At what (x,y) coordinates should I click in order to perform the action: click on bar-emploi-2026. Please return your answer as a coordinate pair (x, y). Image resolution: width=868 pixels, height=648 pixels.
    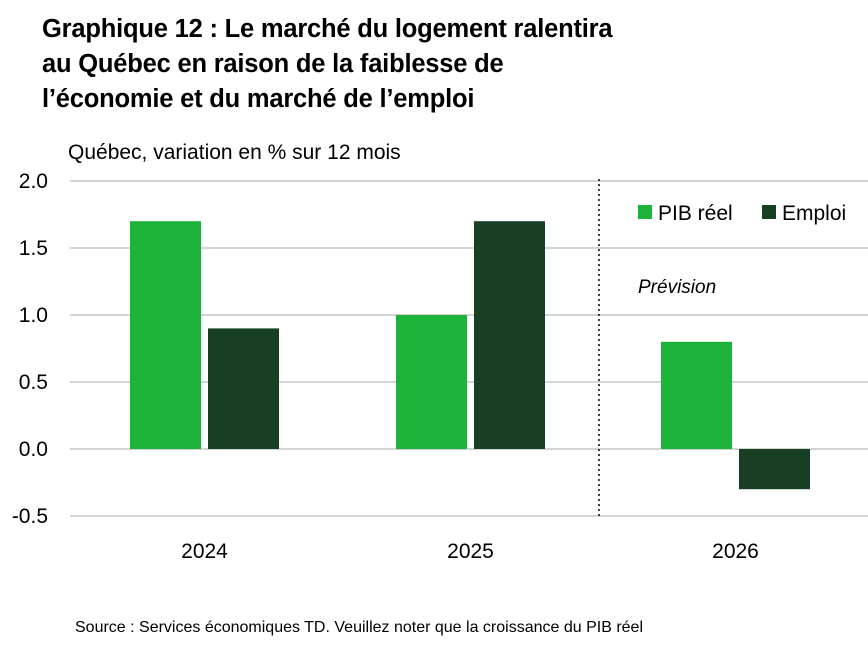
    Looking at the image, I should click on (774, 469).